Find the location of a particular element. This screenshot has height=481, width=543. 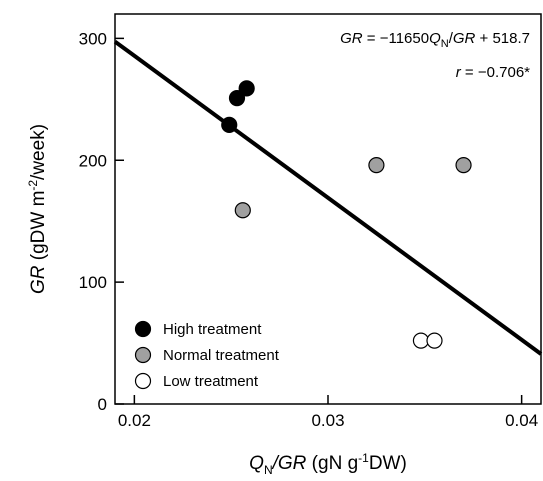

x-axis-ticks: 0.02 0.03 0.04 is located at coordinates (328, 412).